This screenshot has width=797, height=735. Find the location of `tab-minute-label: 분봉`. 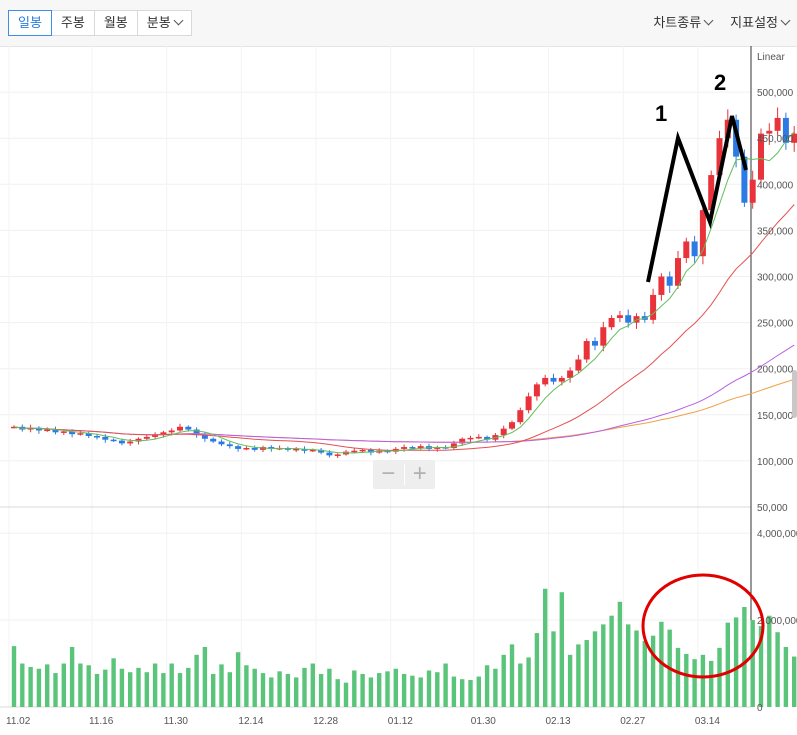

tab-minute-label: 분봉 is located at coordinates (158, 22).